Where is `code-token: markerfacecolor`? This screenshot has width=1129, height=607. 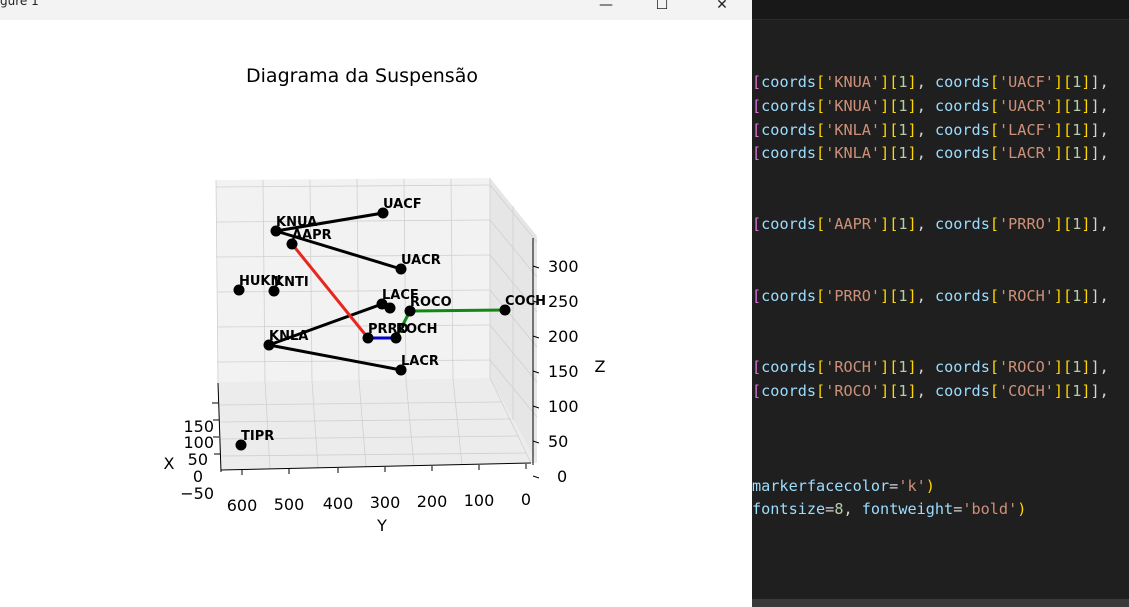
code-token: markerfacecolor is located at coordinates (821, 486).